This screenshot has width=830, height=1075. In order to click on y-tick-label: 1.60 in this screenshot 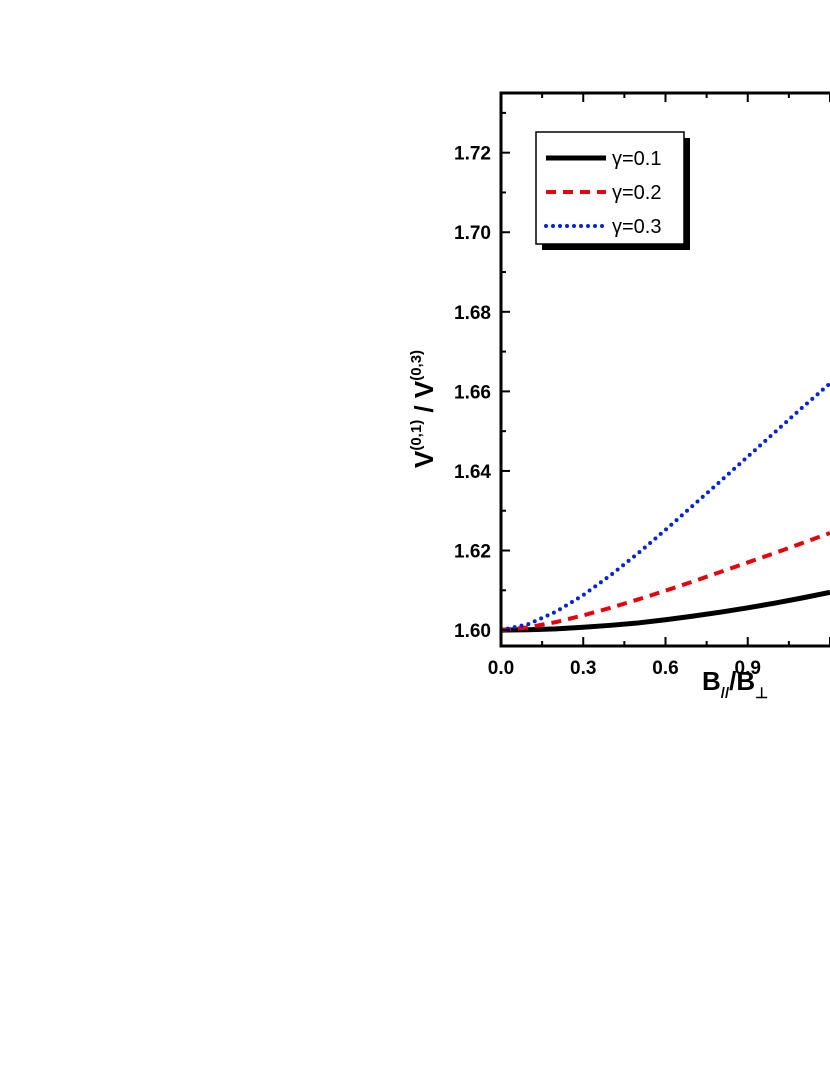, I will do `click(472, 631)`.